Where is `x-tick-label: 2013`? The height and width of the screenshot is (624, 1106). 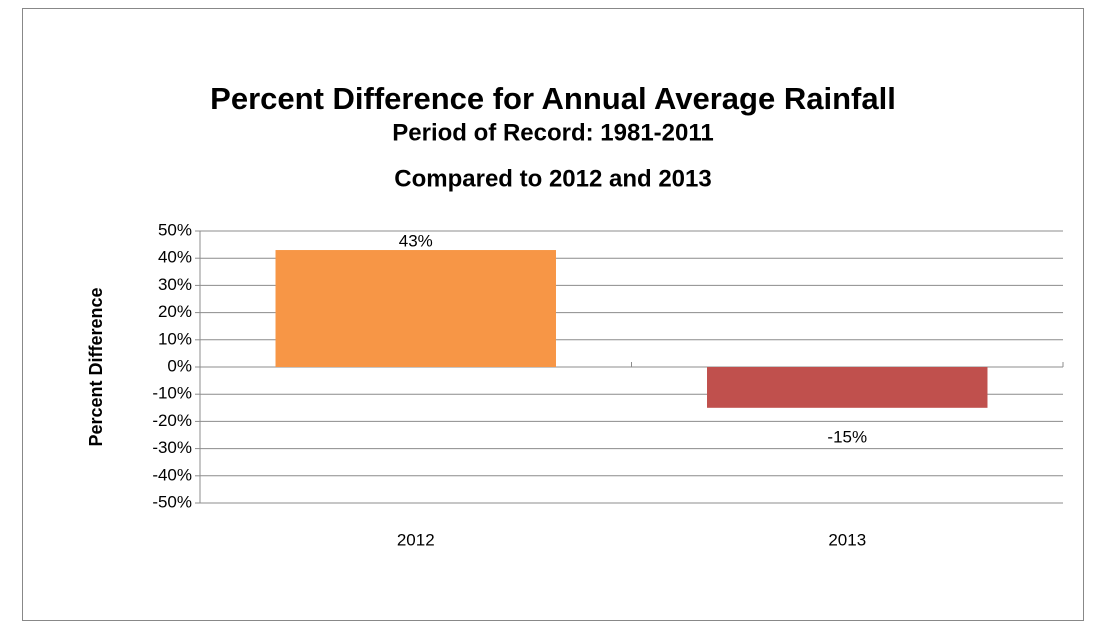 x-tick-label: 2013 is located at coordinates (847, 539).